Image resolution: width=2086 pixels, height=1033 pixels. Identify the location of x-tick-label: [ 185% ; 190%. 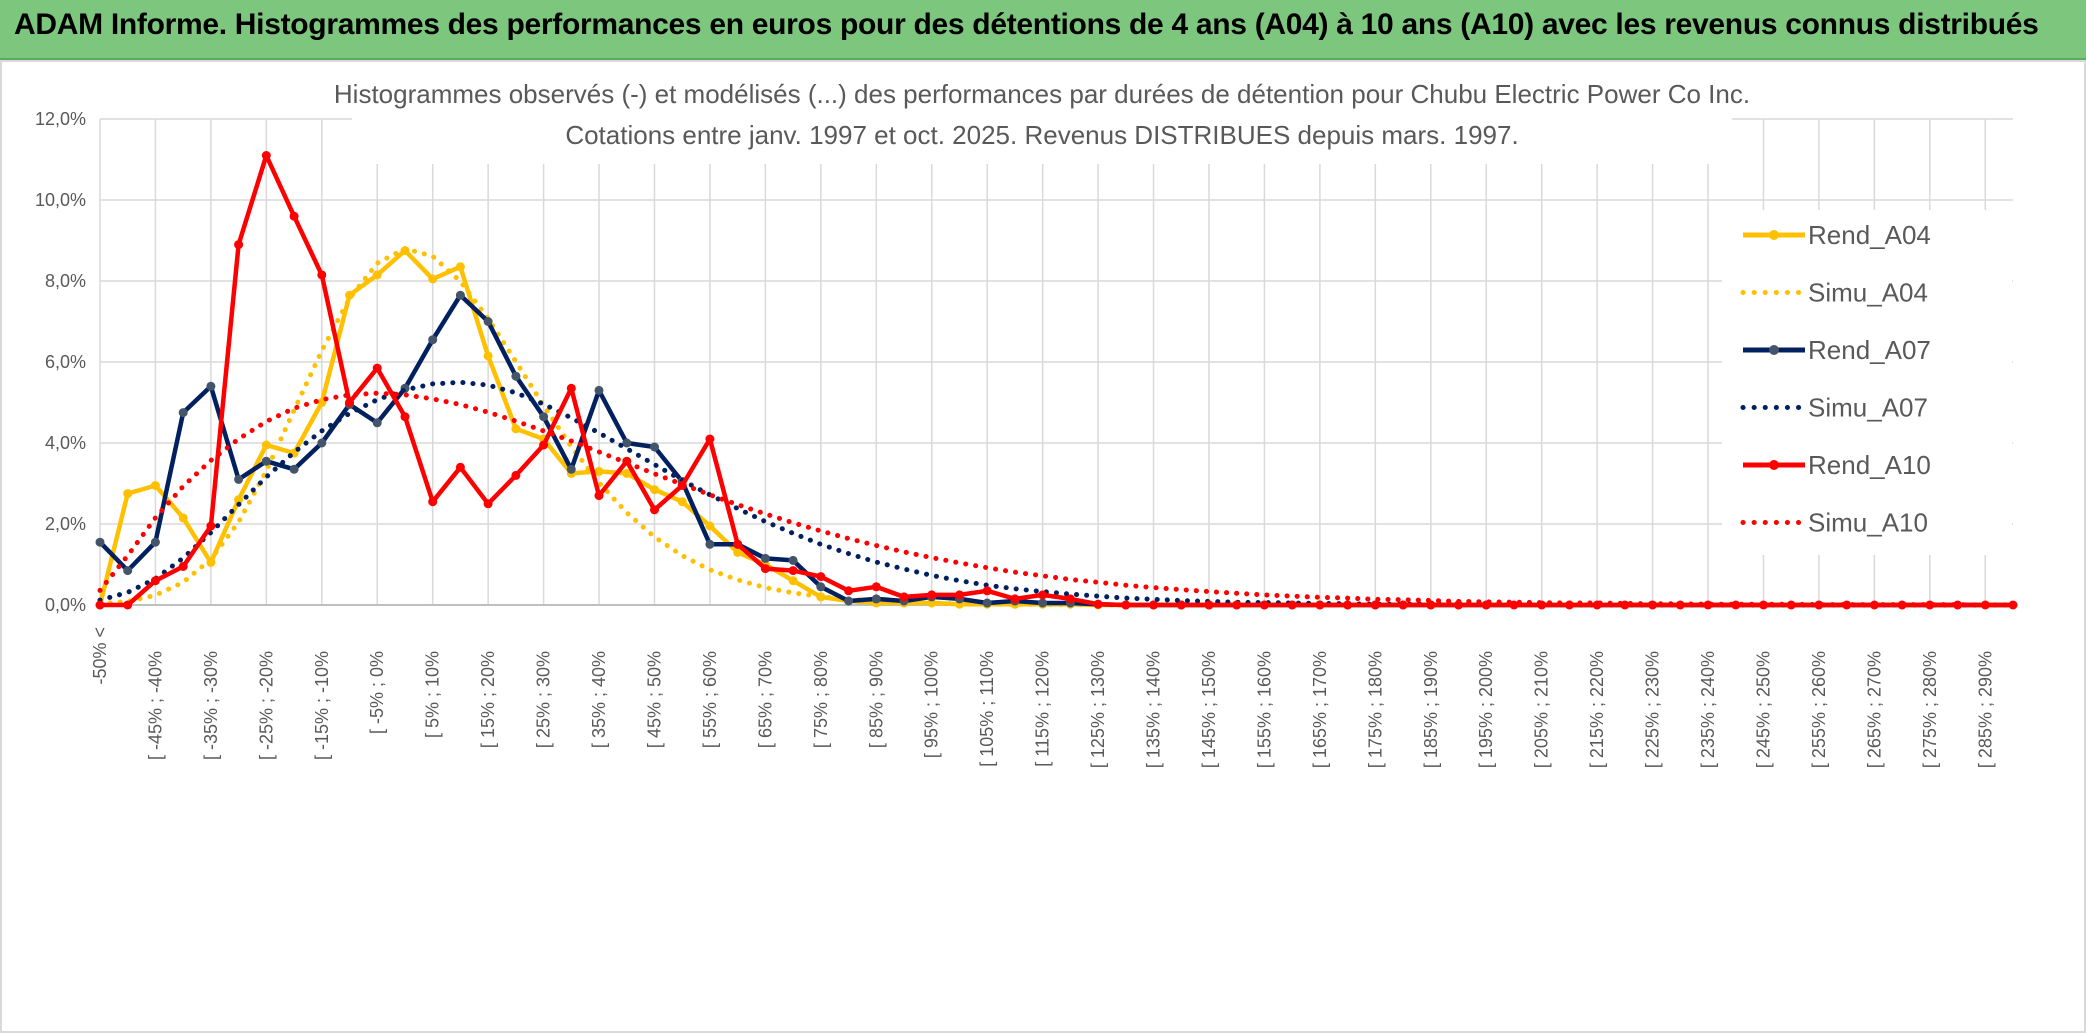
(1431, 709).